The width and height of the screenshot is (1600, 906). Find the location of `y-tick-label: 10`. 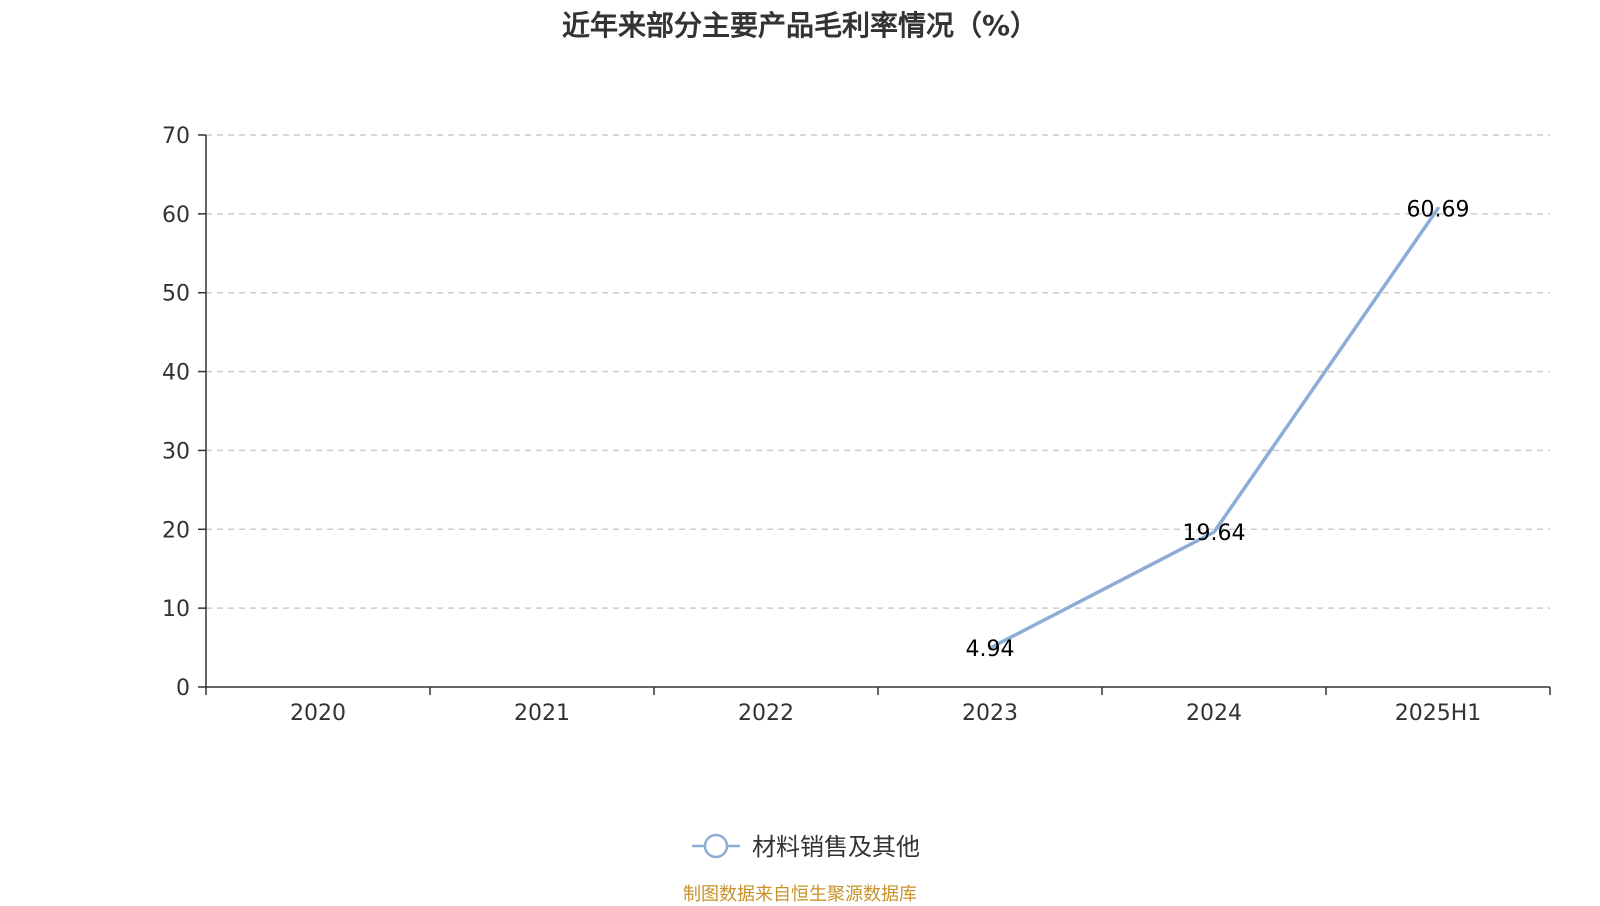

y-tick-label: 10 is located at coordinates (176, 609).